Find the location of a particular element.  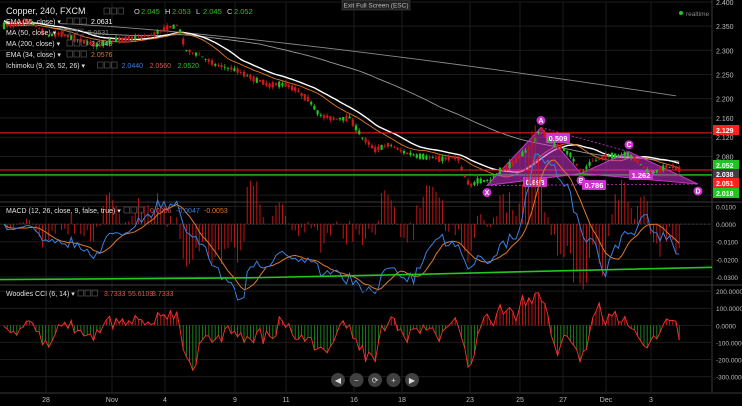

ratio-label: 0.786 is located at coordinates (594, 185).